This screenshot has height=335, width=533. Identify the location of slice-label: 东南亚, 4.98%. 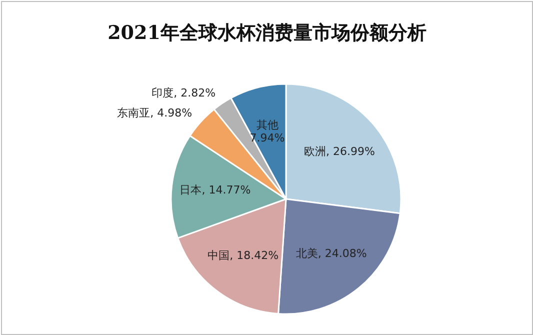
(154, 113).